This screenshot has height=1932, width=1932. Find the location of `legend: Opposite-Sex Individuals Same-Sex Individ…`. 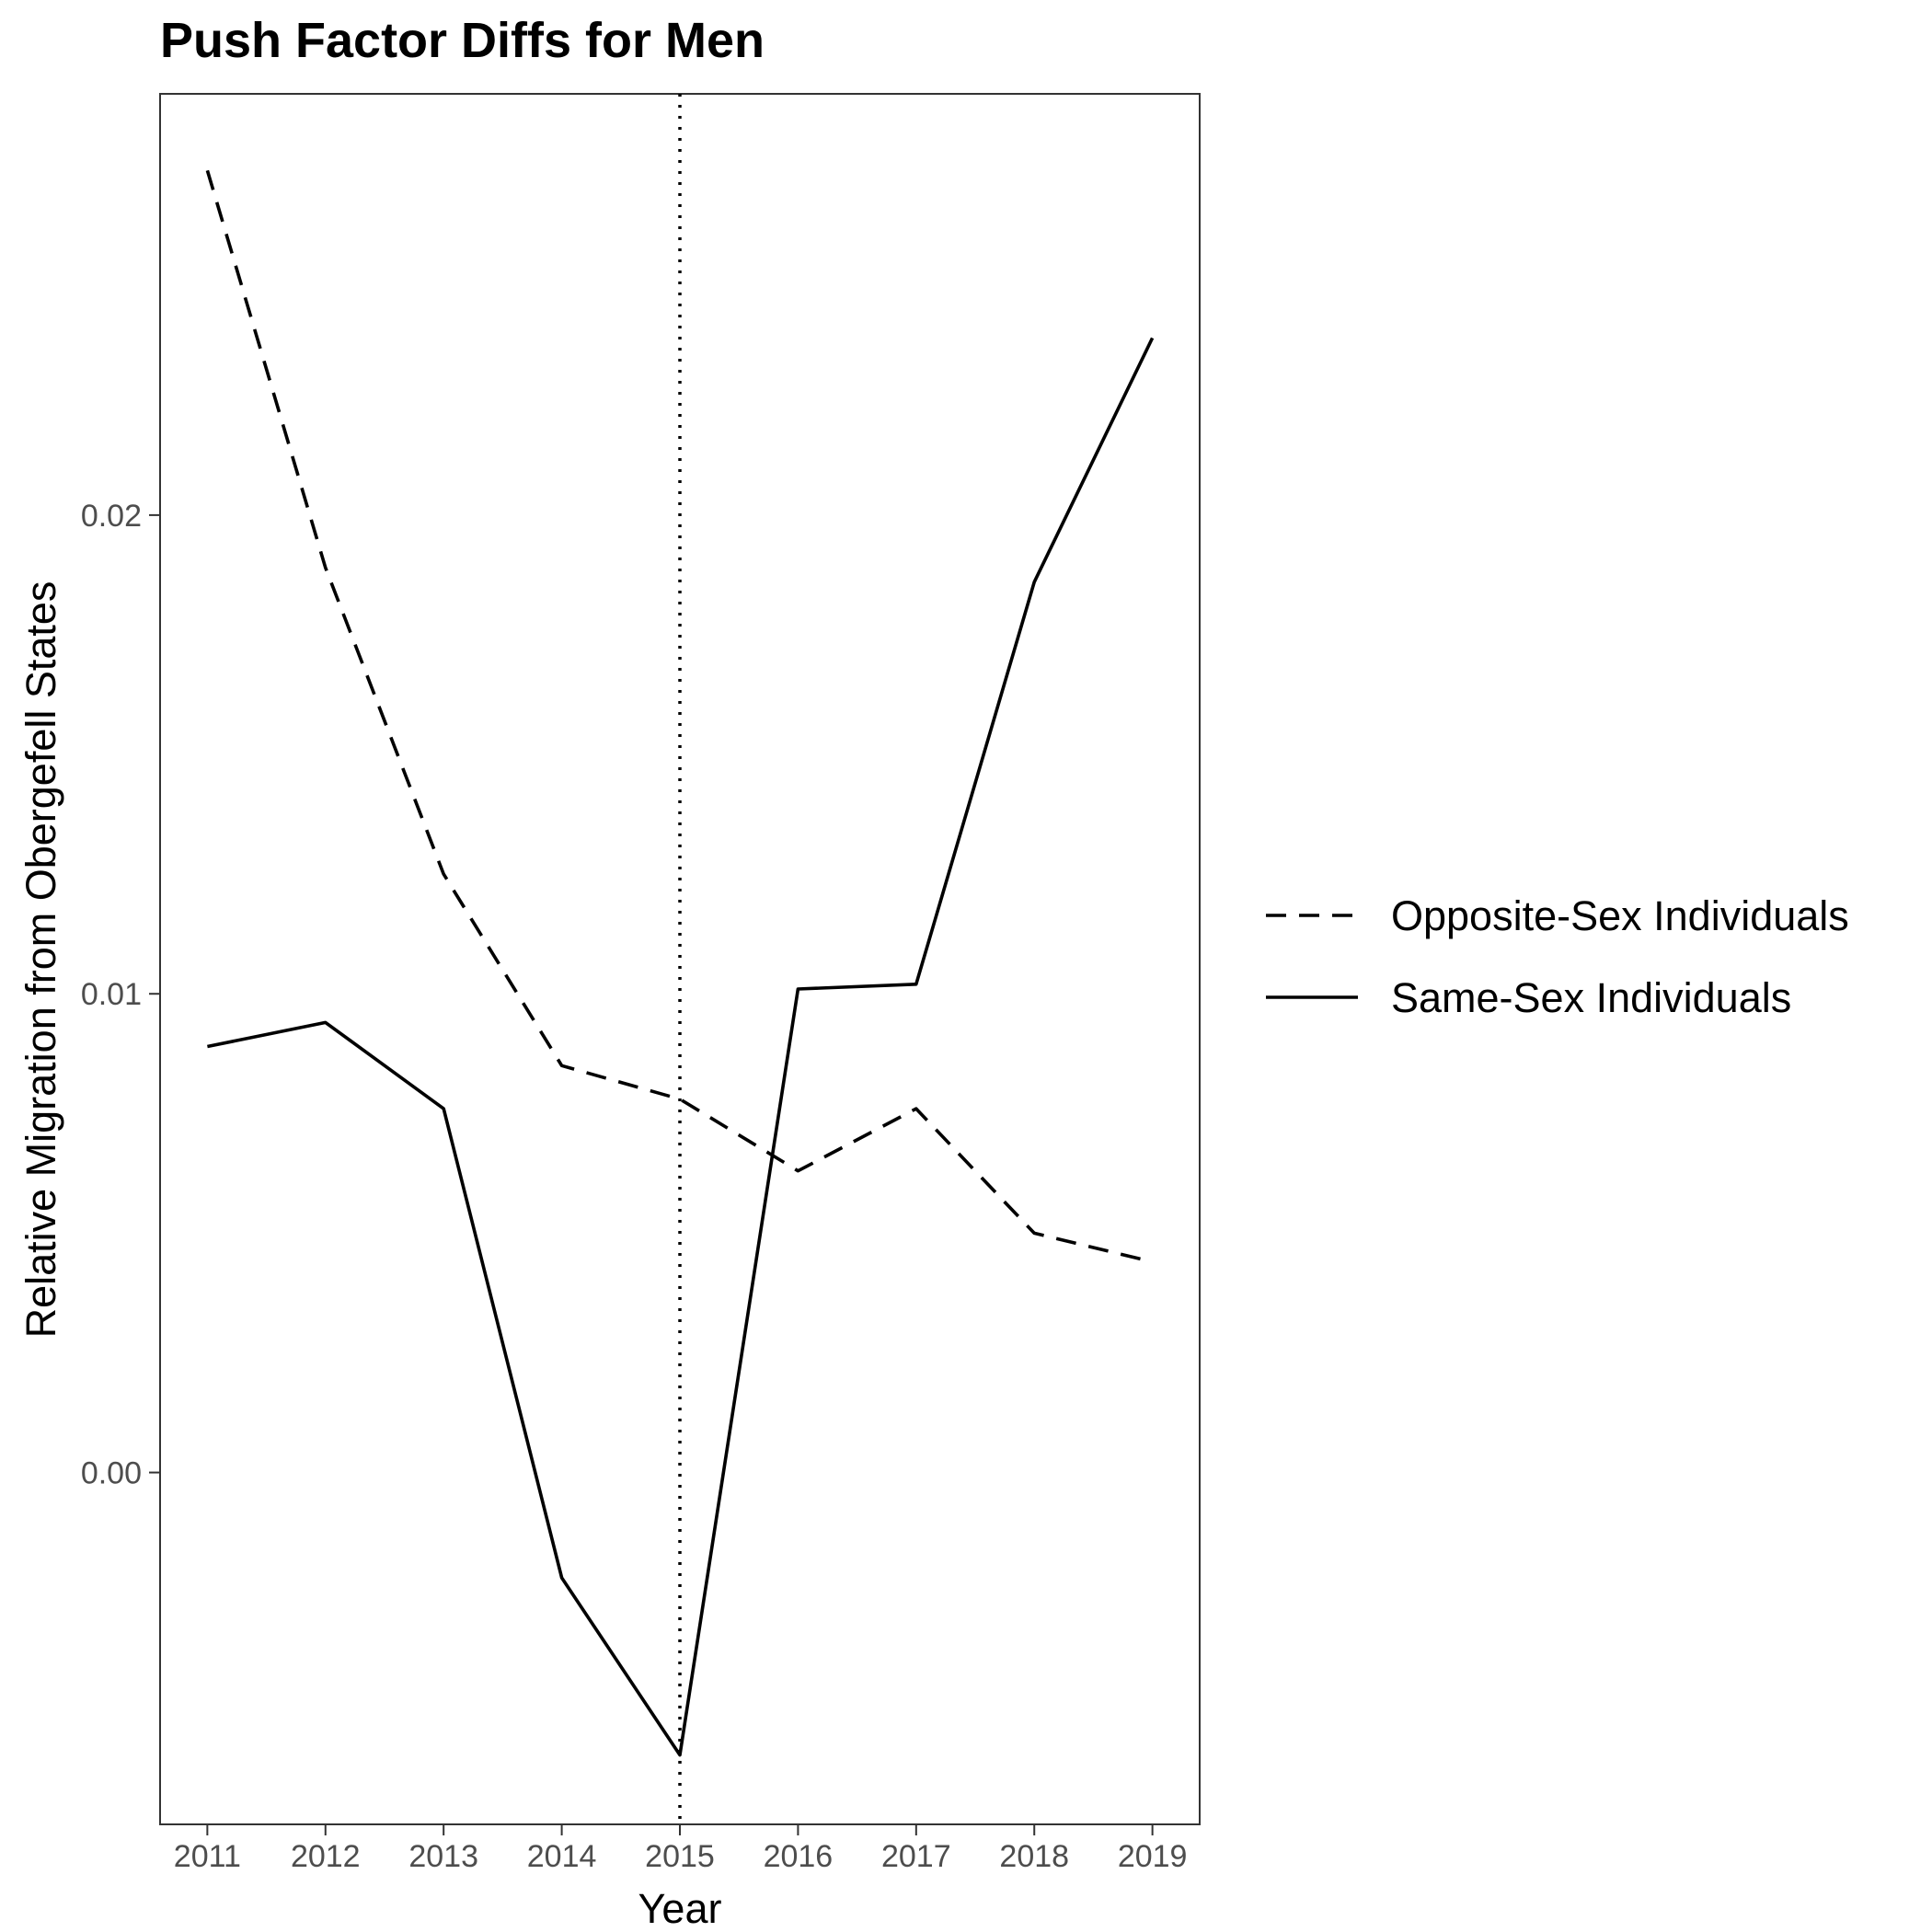

legend: Opposite-Sex Individuals Same-Sex Individ… is located at coordinates (1557, 956).